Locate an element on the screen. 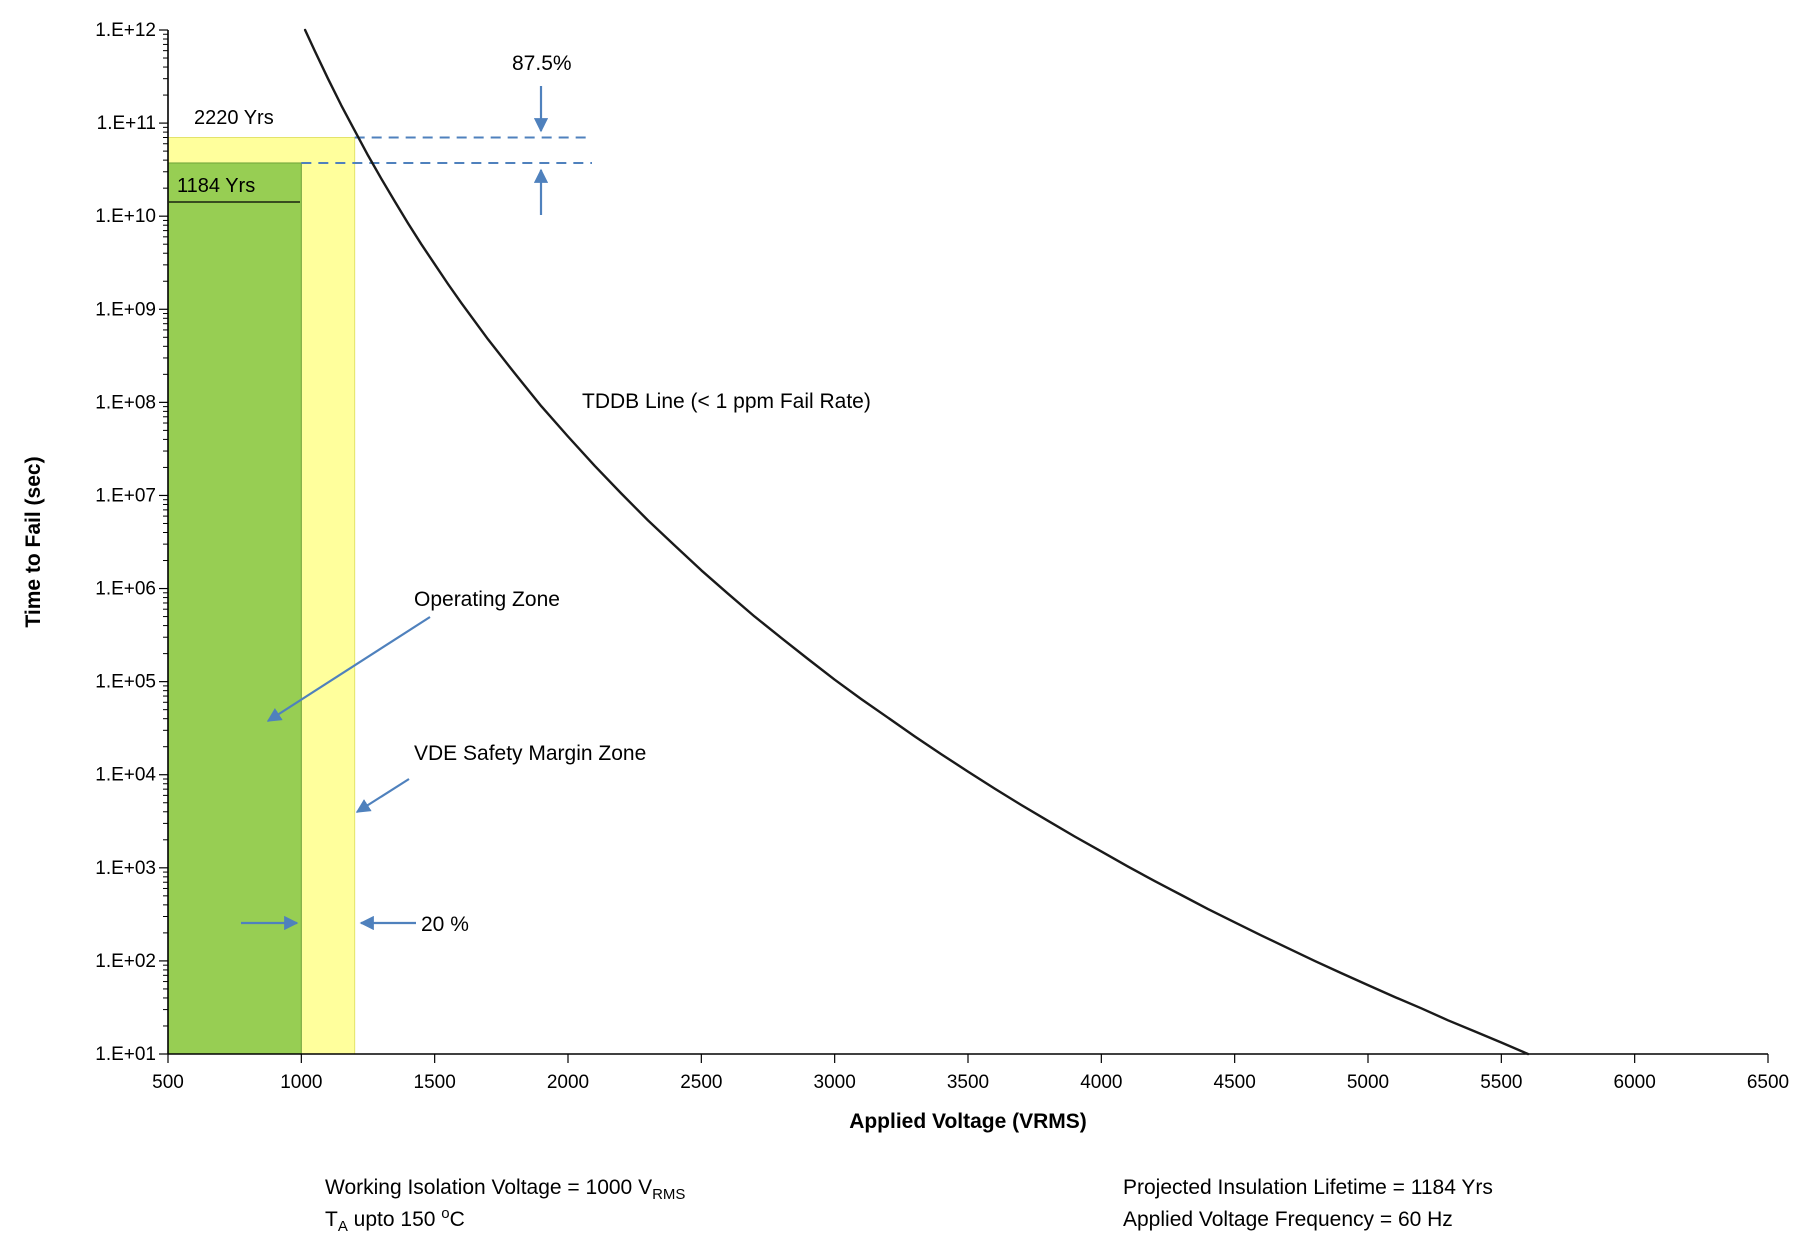 The image size is (1800, 1254). y-tick-label: 1.E+08 is located at coordinates (125, 402).